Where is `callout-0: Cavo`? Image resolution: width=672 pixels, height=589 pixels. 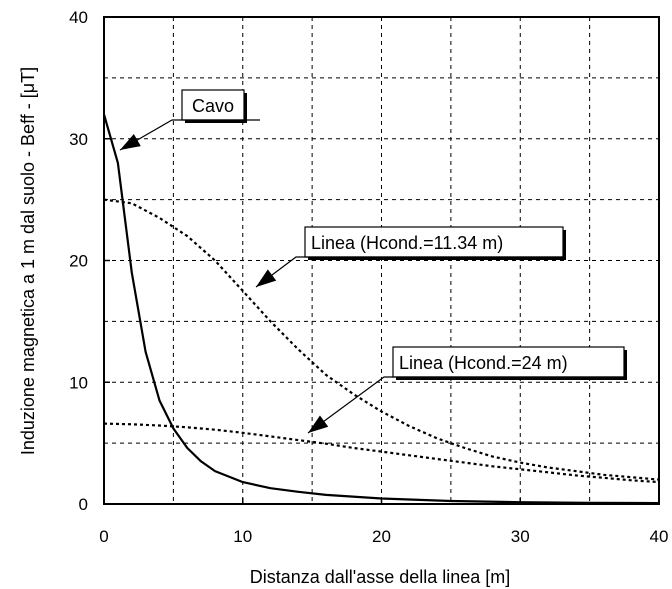
callout-0: Cavo is located at coordinates (189, 120).